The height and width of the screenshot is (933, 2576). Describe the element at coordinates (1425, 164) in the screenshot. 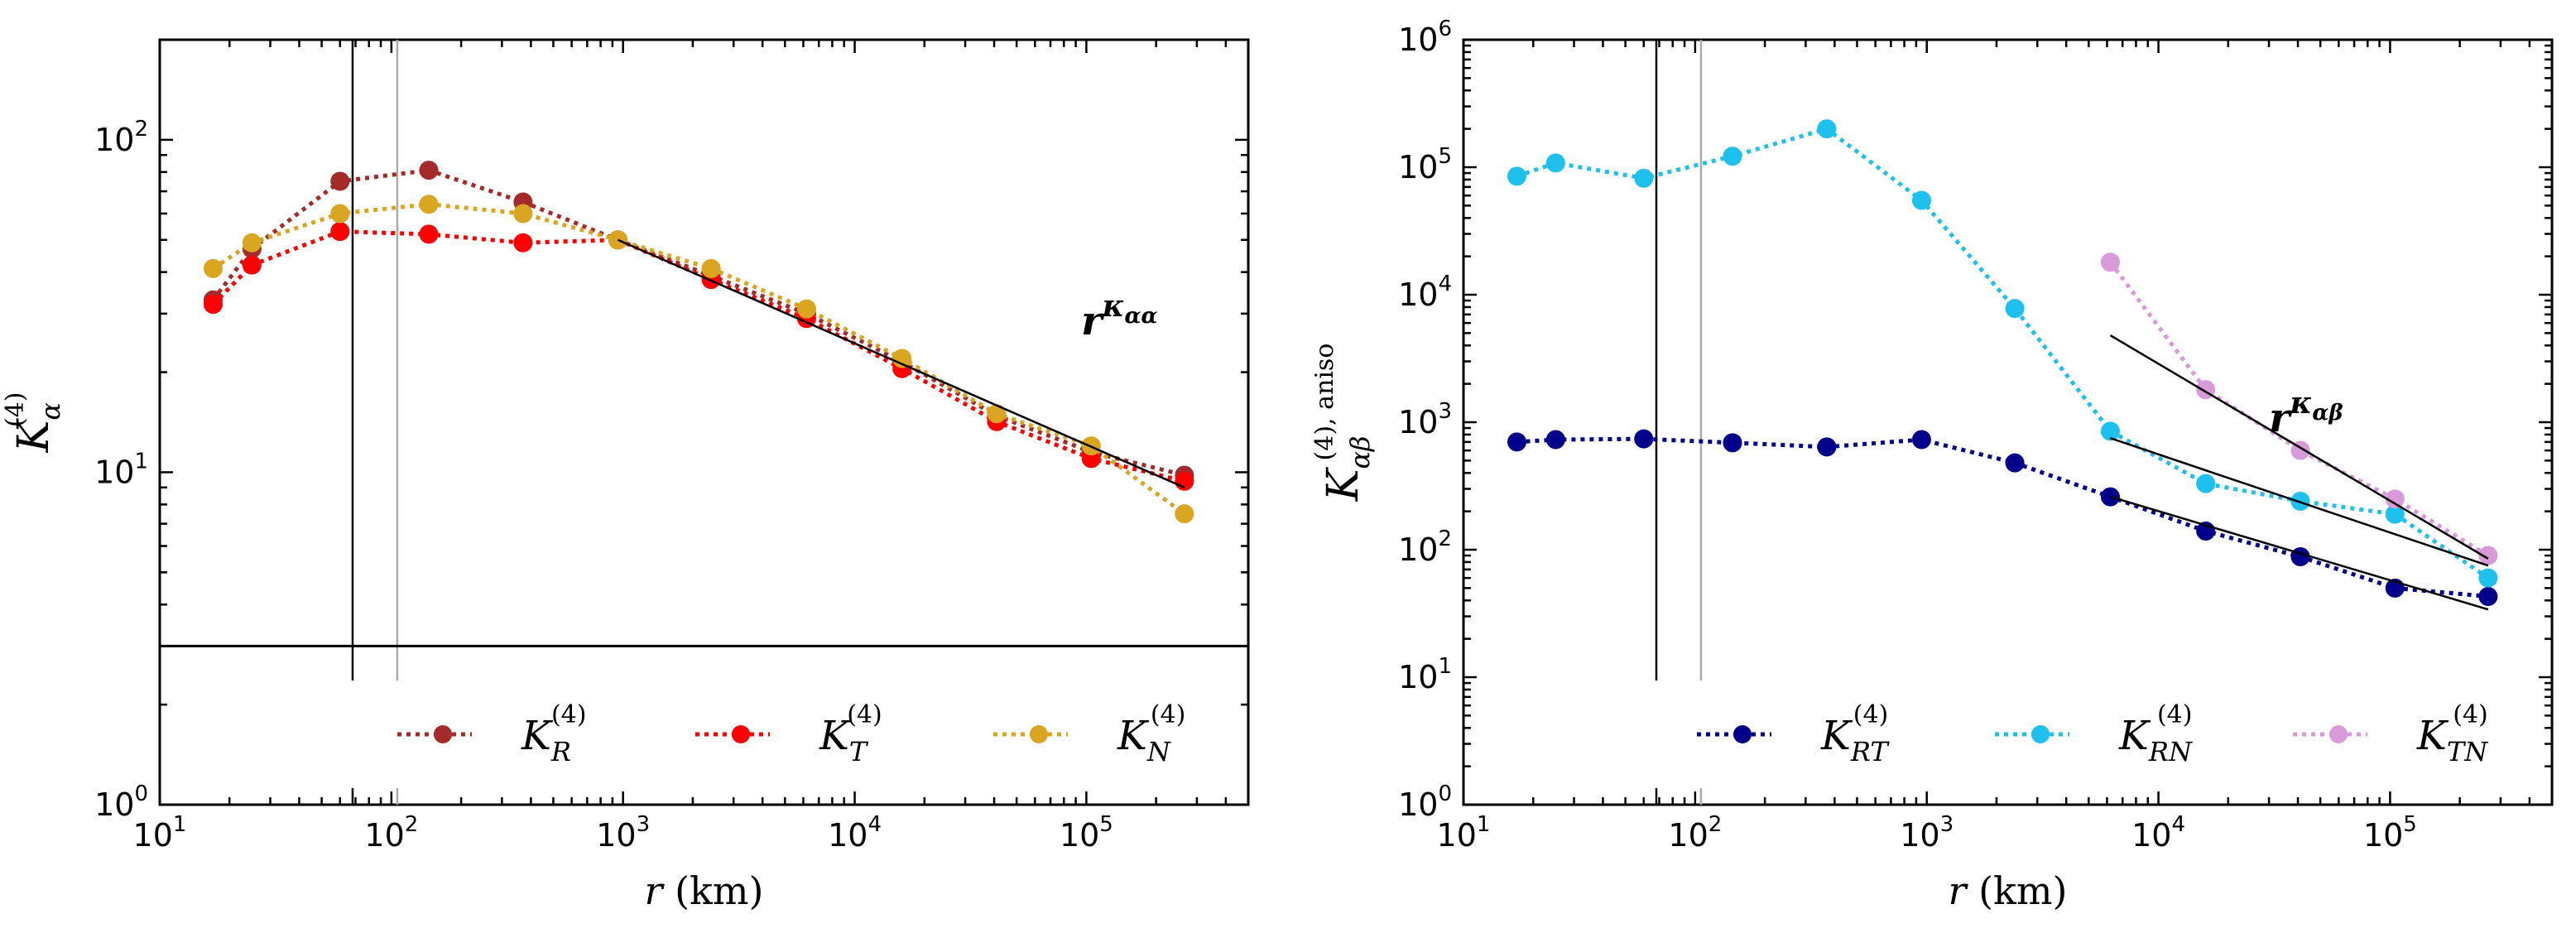

I see `y-tick-label: 10⁵` at that location.